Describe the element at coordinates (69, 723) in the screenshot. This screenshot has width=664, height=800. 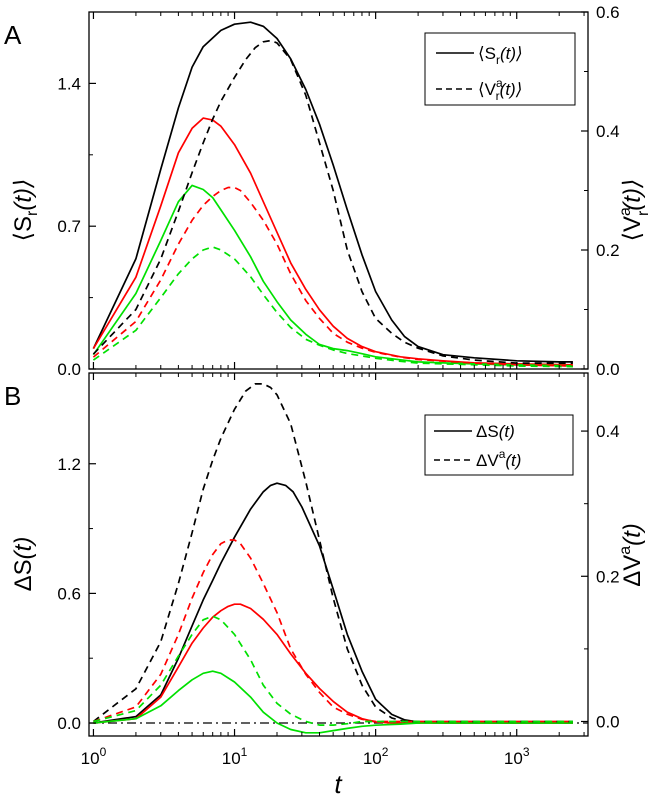
I see `panel-b-left-tick-label: 0.0` at that location.